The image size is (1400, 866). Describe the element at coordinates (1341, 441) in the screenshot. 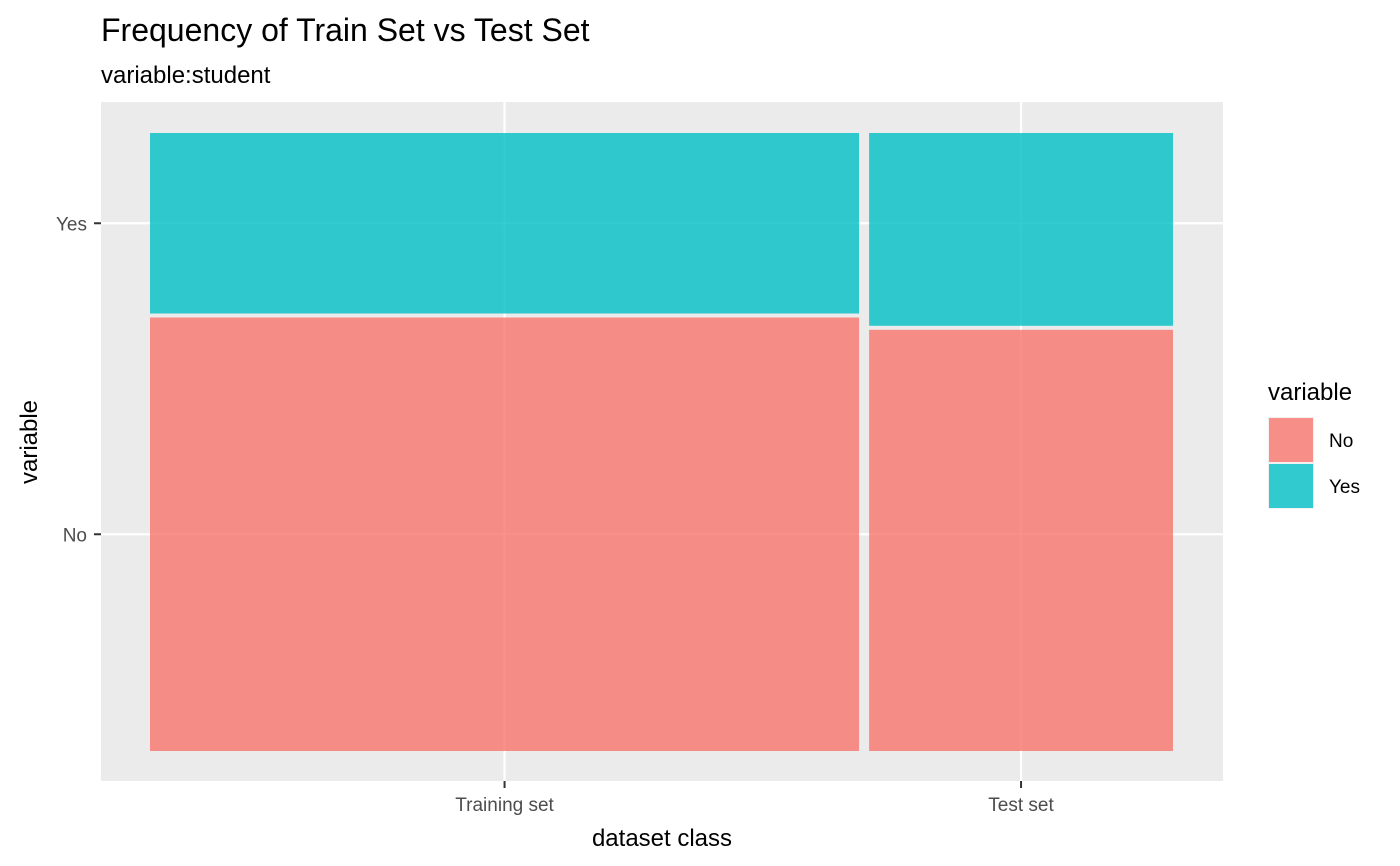

I see `legend-label-no: No` at that location.